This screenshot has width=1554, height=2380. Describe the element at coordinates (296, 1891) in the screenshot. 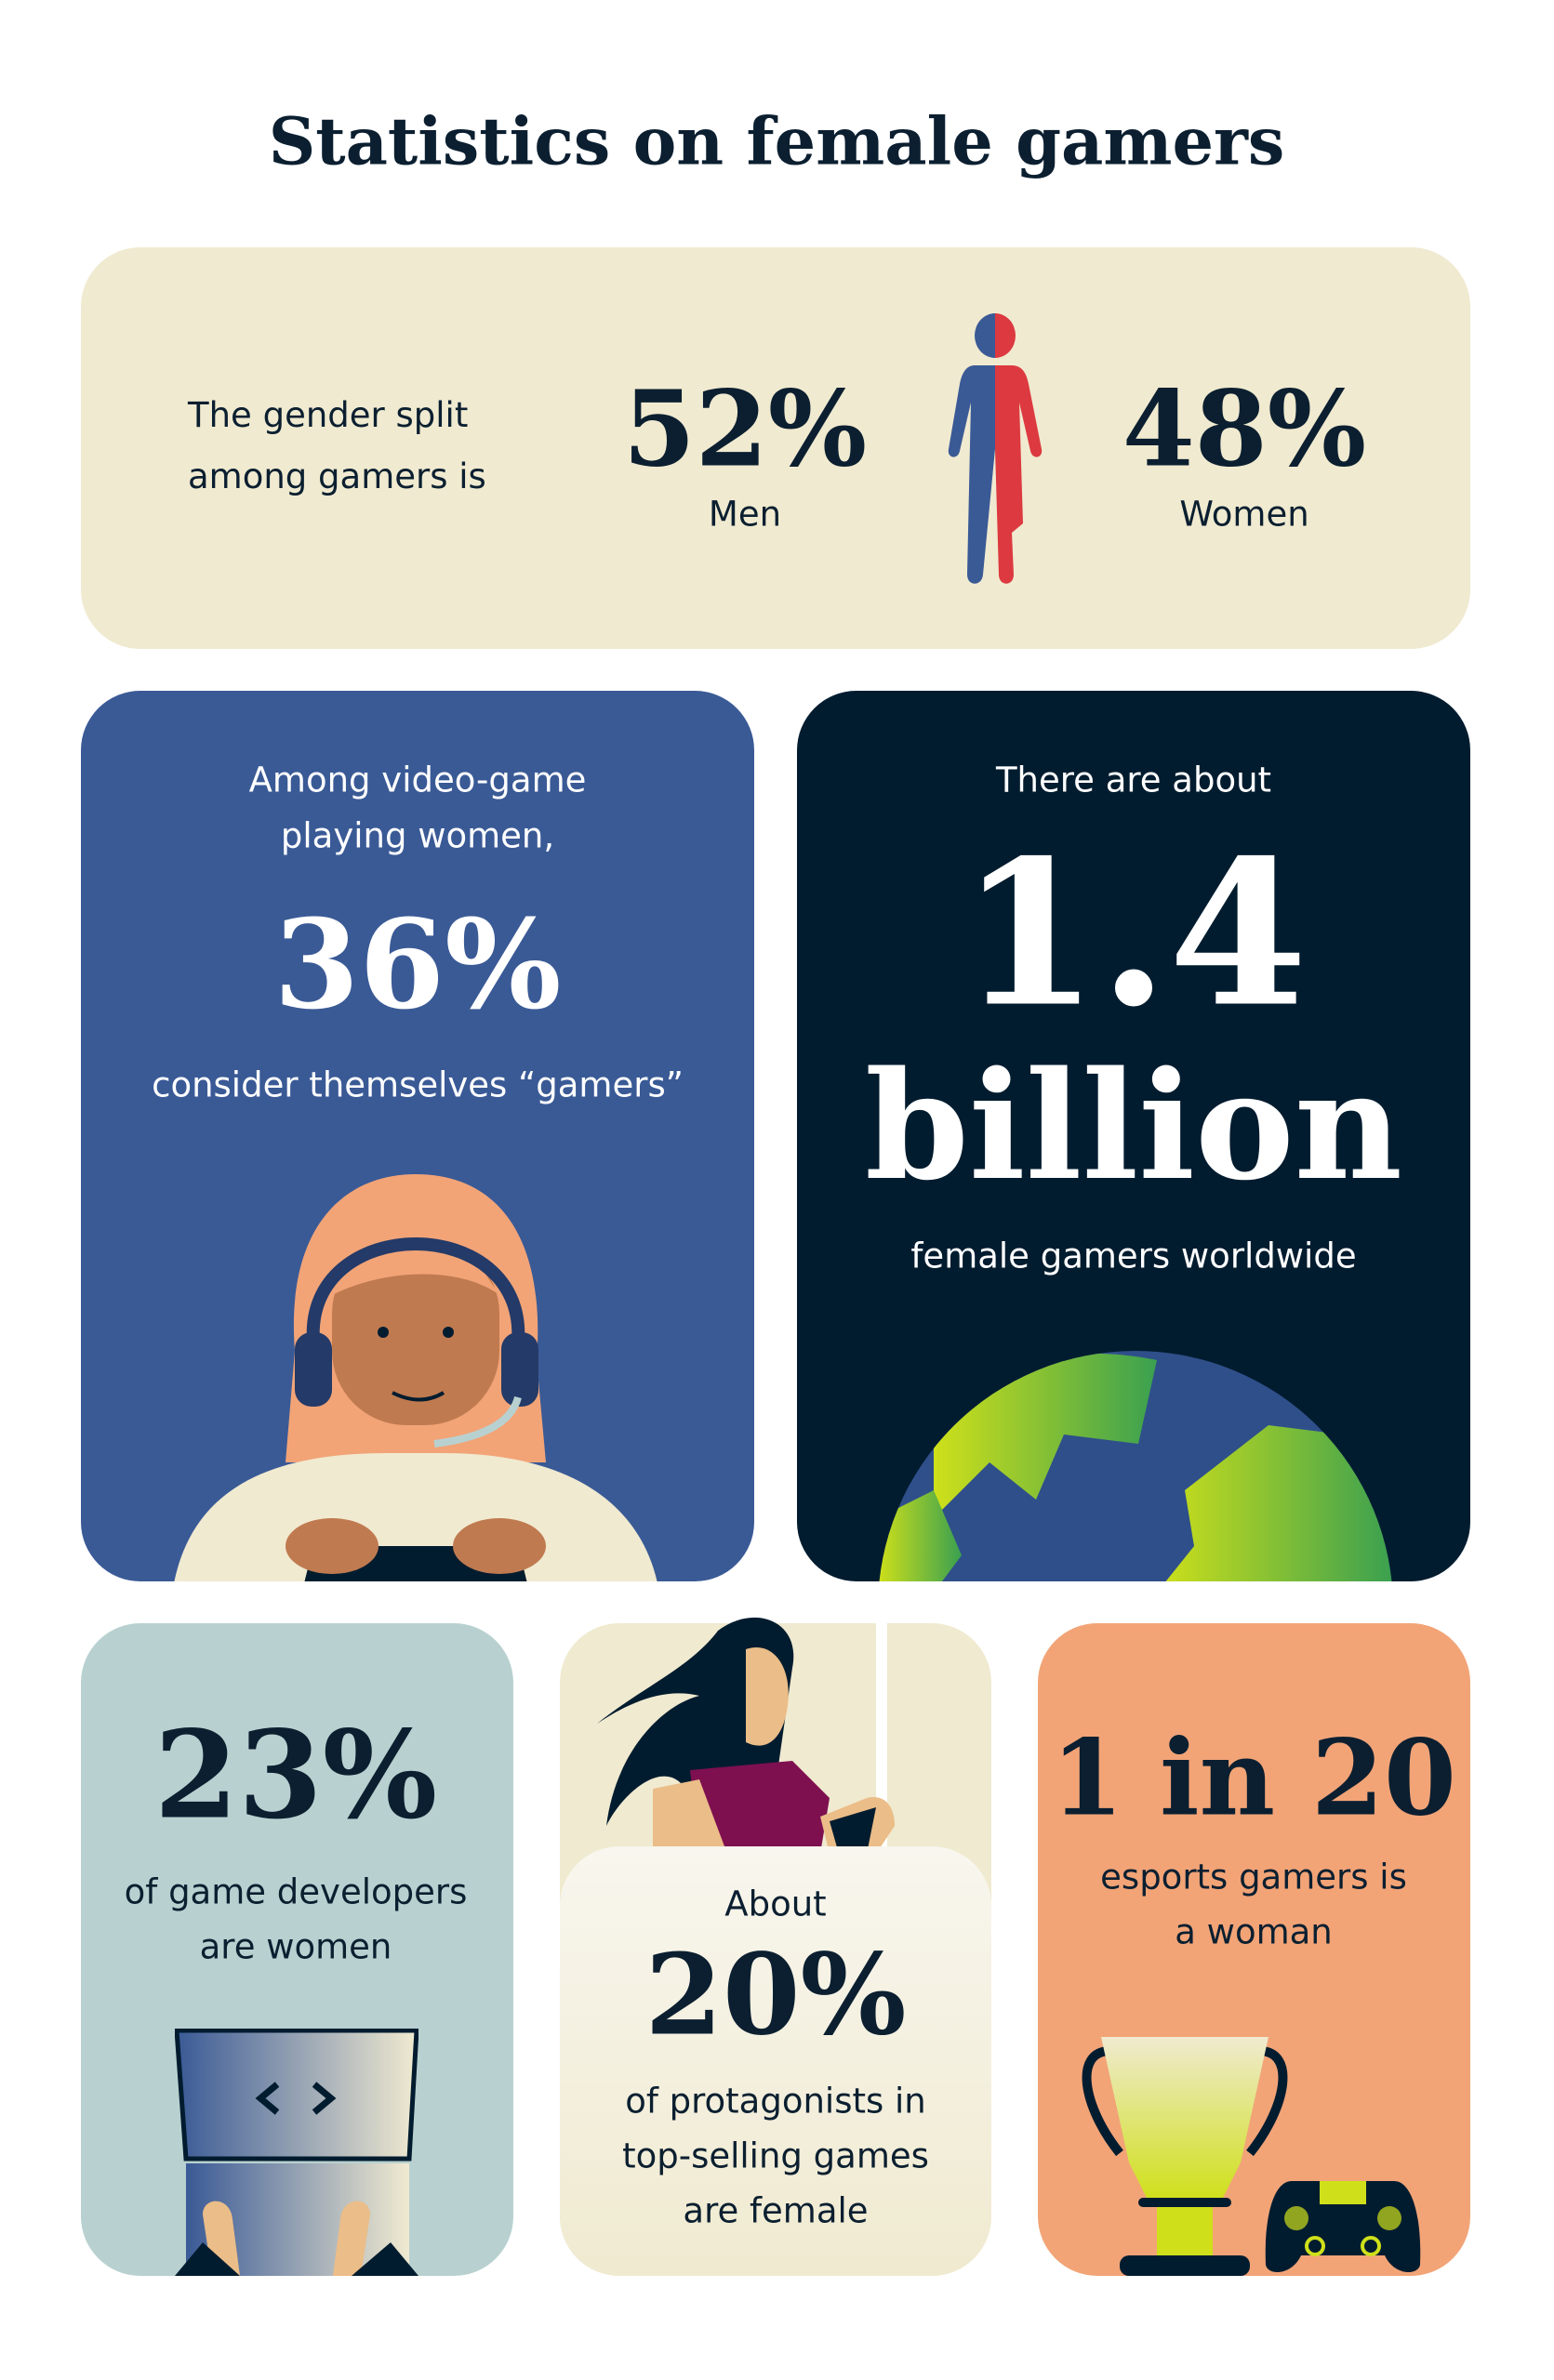

I see `developers-line1: of game developers` at that location.